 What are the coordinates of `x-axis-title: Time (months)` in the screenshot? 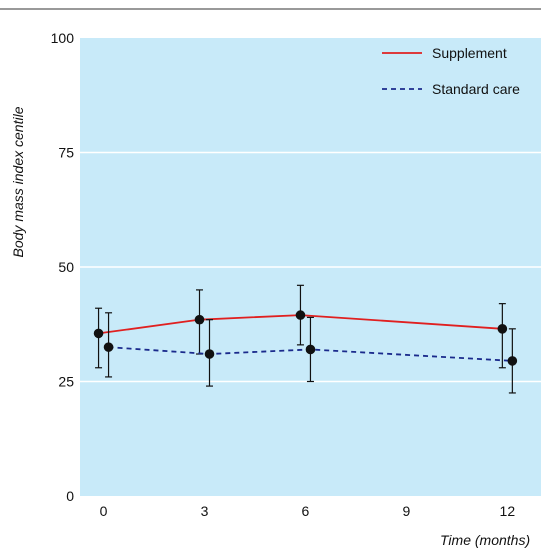 It's located at (485, 540).